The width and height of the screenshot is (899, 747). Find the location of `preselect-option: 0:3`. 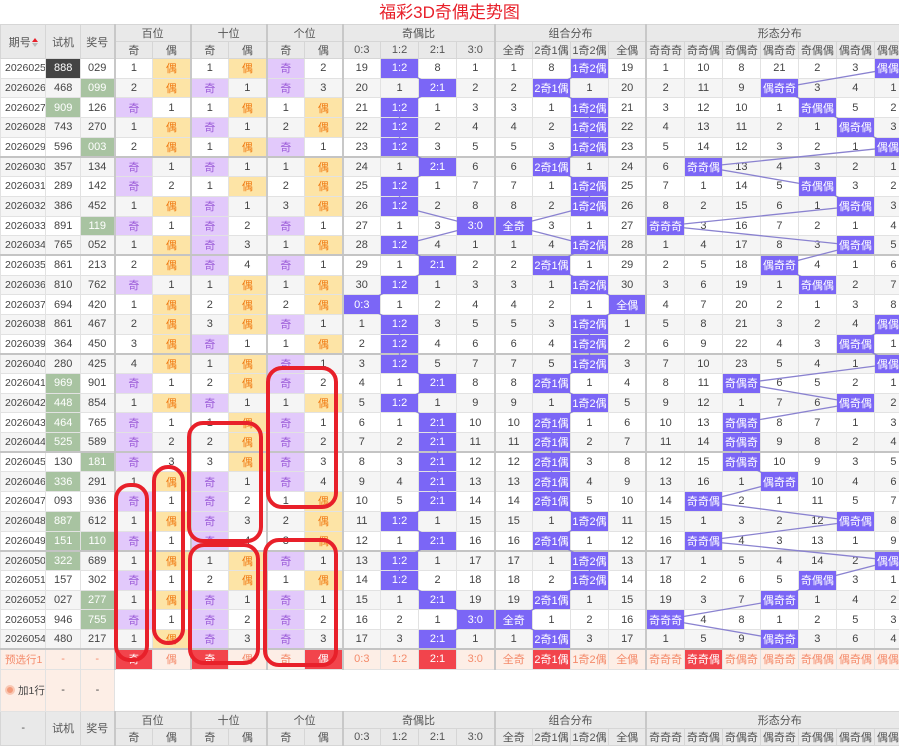

preselect-option: 0:3 is located at coordinates (361, 659).